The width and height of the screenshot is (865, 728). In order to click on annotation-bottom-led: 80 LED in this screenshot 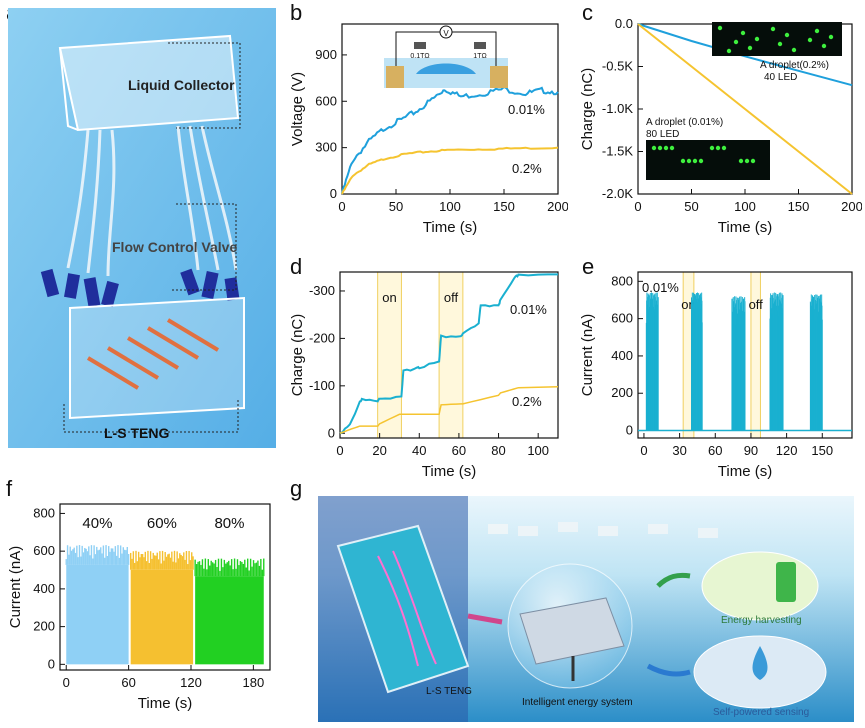, I will do `click(662, 134)`.